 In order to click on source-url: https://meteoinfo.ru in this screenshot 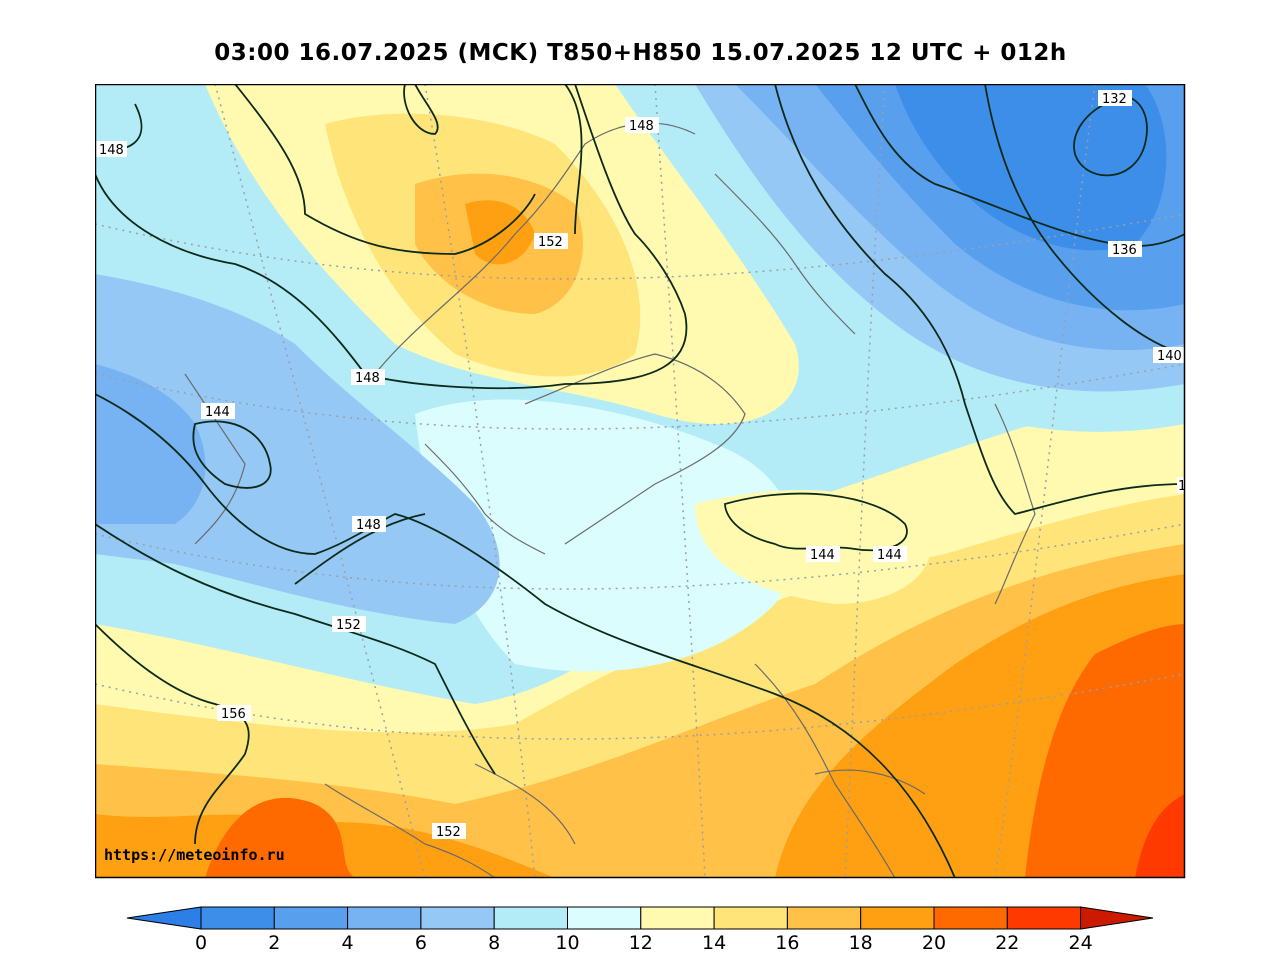, I will do `click(194, 855)`.